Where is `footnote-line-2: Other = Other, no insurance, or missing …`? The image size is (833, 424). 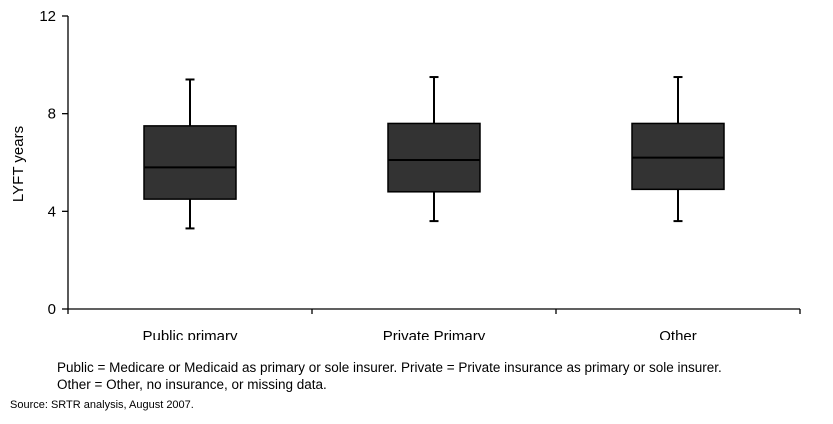 footnote-line-2: Other = Other, no insurance, or missing … is located at coordinates (192, 384).